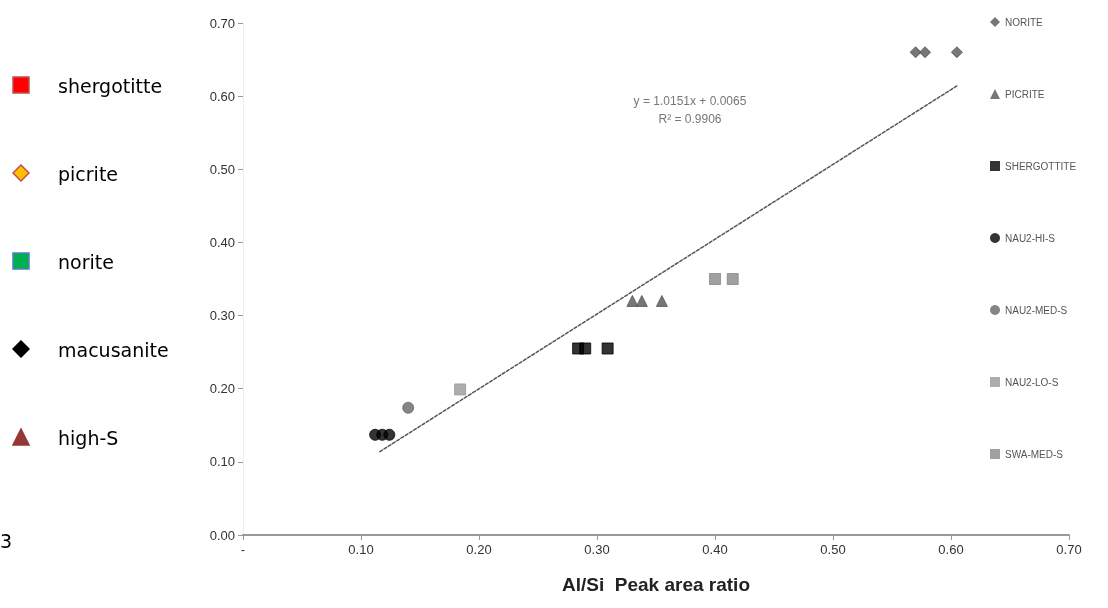  What do you see at coordinates (111, 86) in the screenshot?
I see `text: shergotitte` at bounding box center [111, 86].